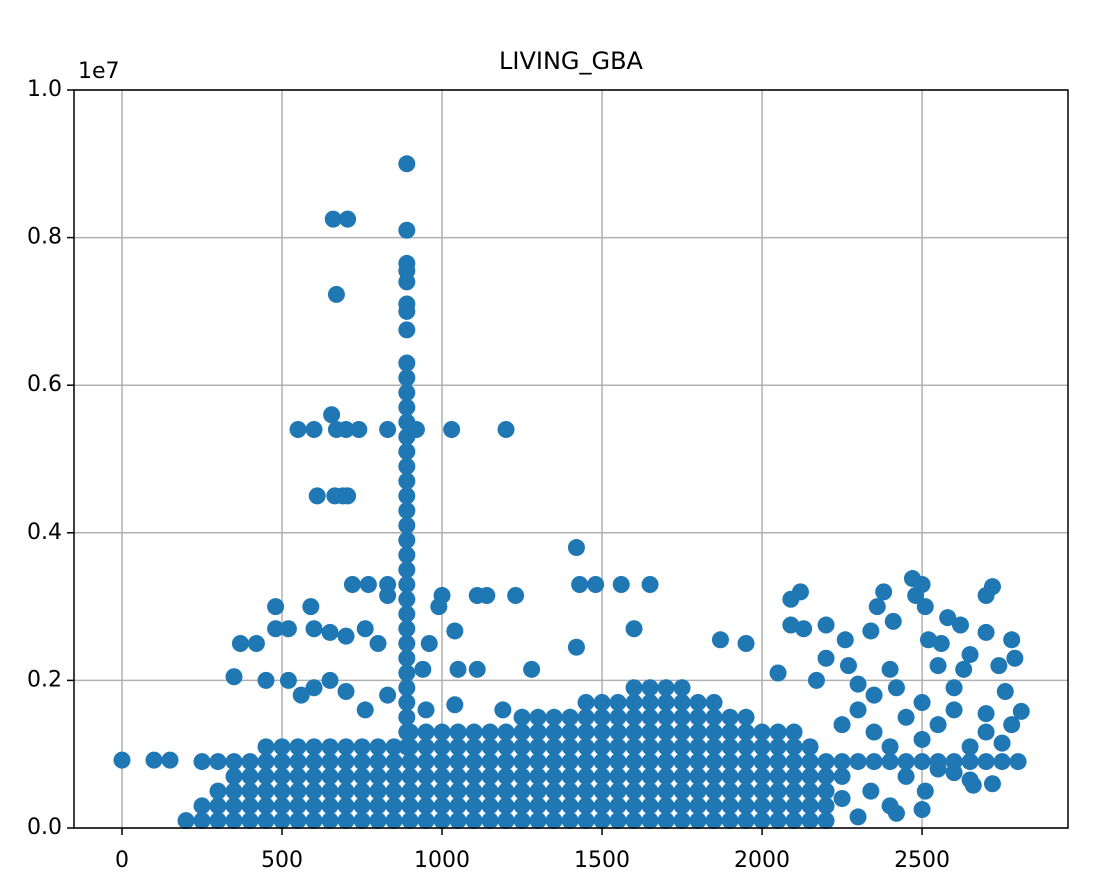  What do you see at coordinates (44, 679) in the screenshot?
I see `y-tick-label: 0.2` at bounding box center [44, 679].